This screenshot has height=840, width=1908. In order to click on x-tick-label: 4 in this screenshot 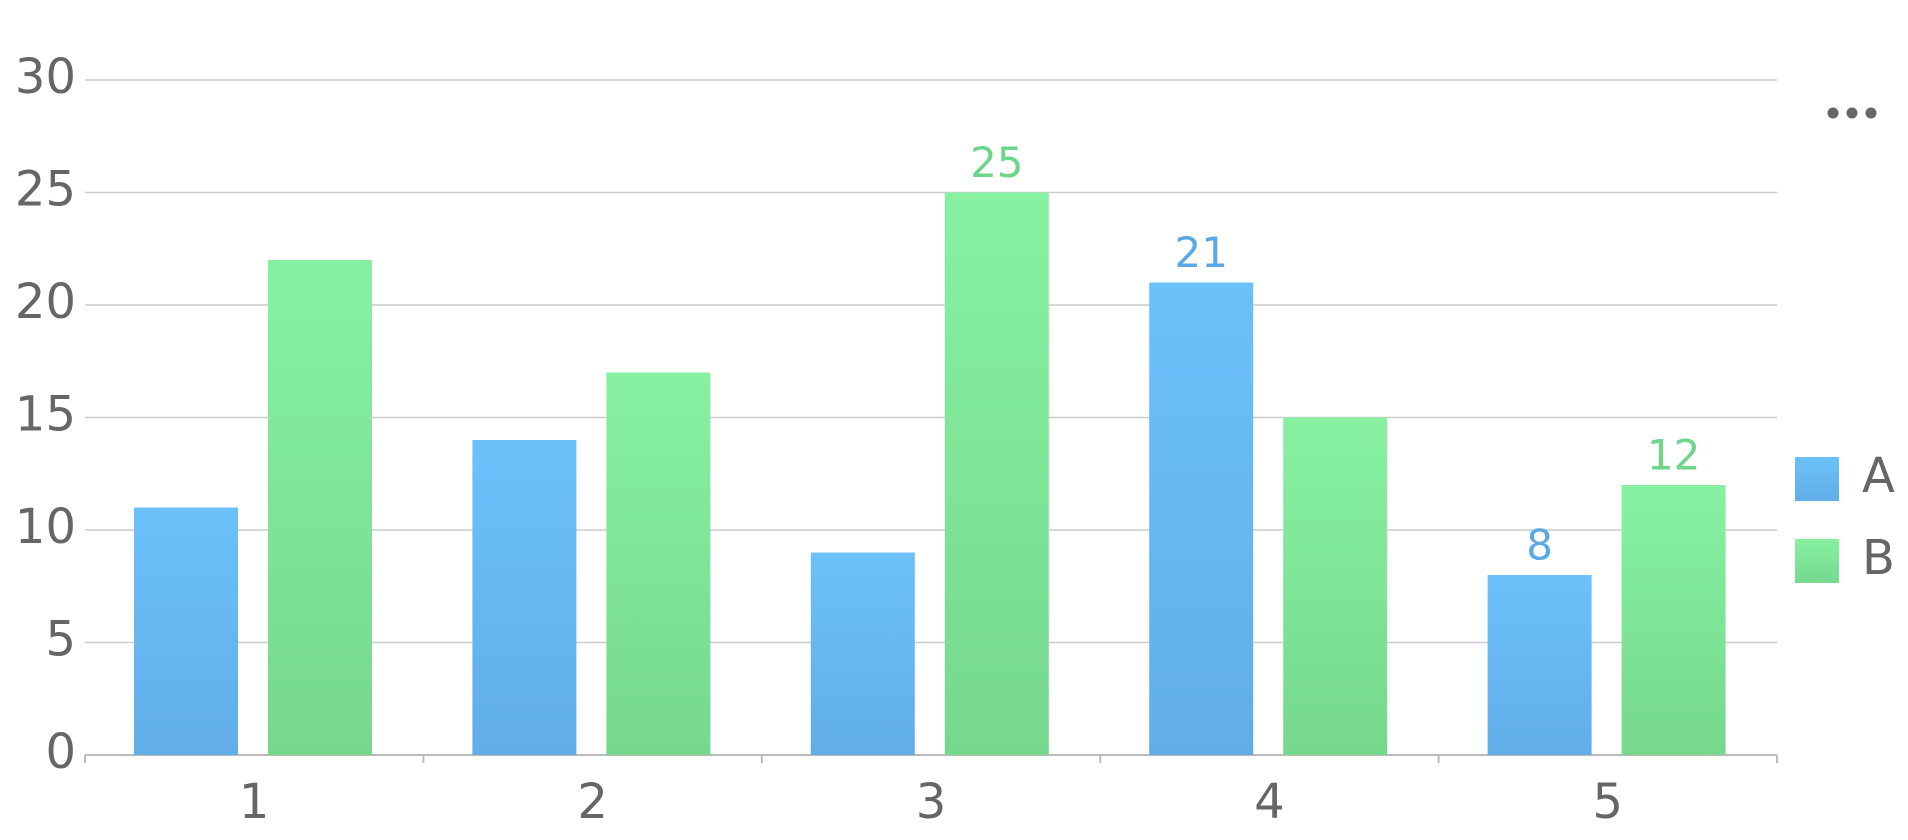, I will do `click(1269, 802)`.